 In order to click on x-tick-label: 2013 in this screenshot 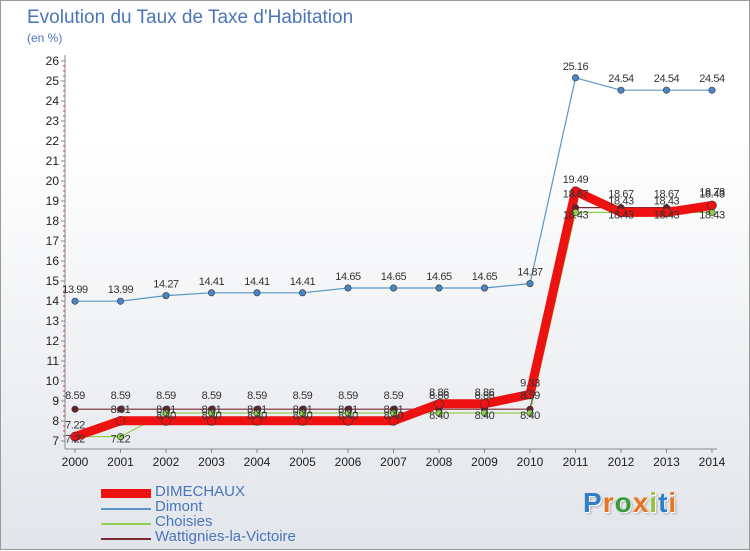, I will do `click(666, 462)`.